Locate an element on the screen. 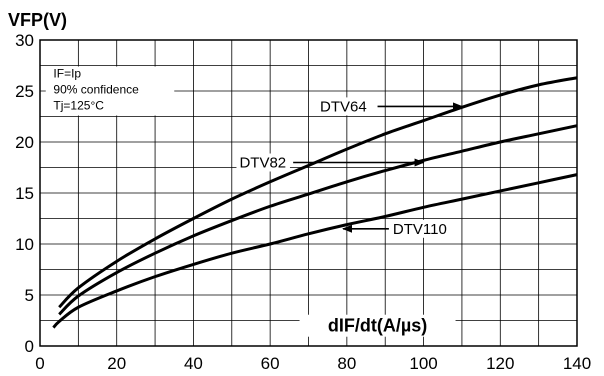 The width and height of the screenshot is (604, 376). x-tick-label: 140 is located at coordinates (577, 363).